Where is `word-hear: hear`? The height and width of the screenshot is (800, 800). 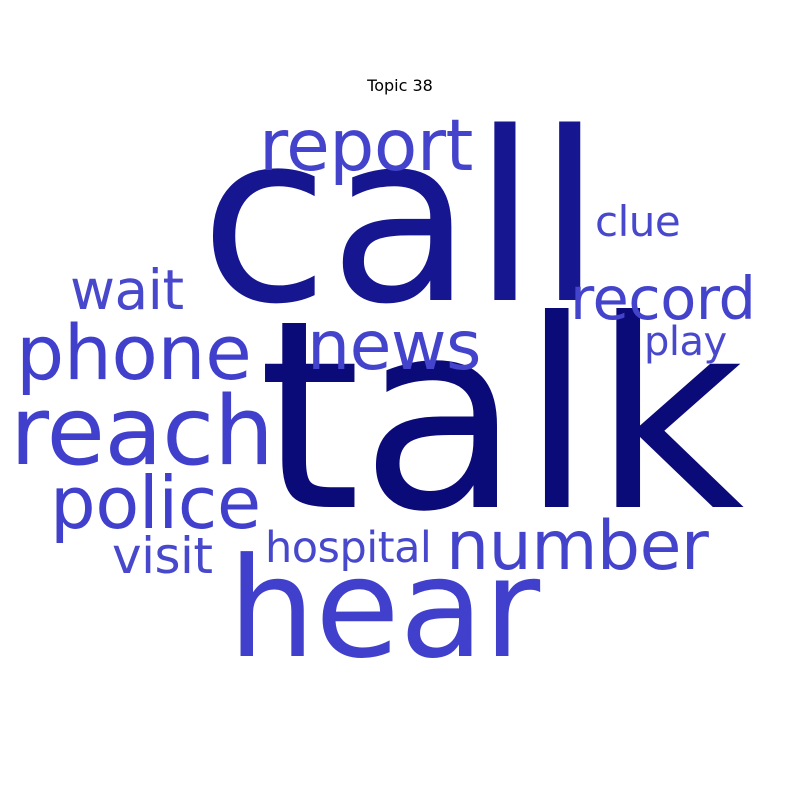
word-hear: hear is located at coordinates (384, 608).